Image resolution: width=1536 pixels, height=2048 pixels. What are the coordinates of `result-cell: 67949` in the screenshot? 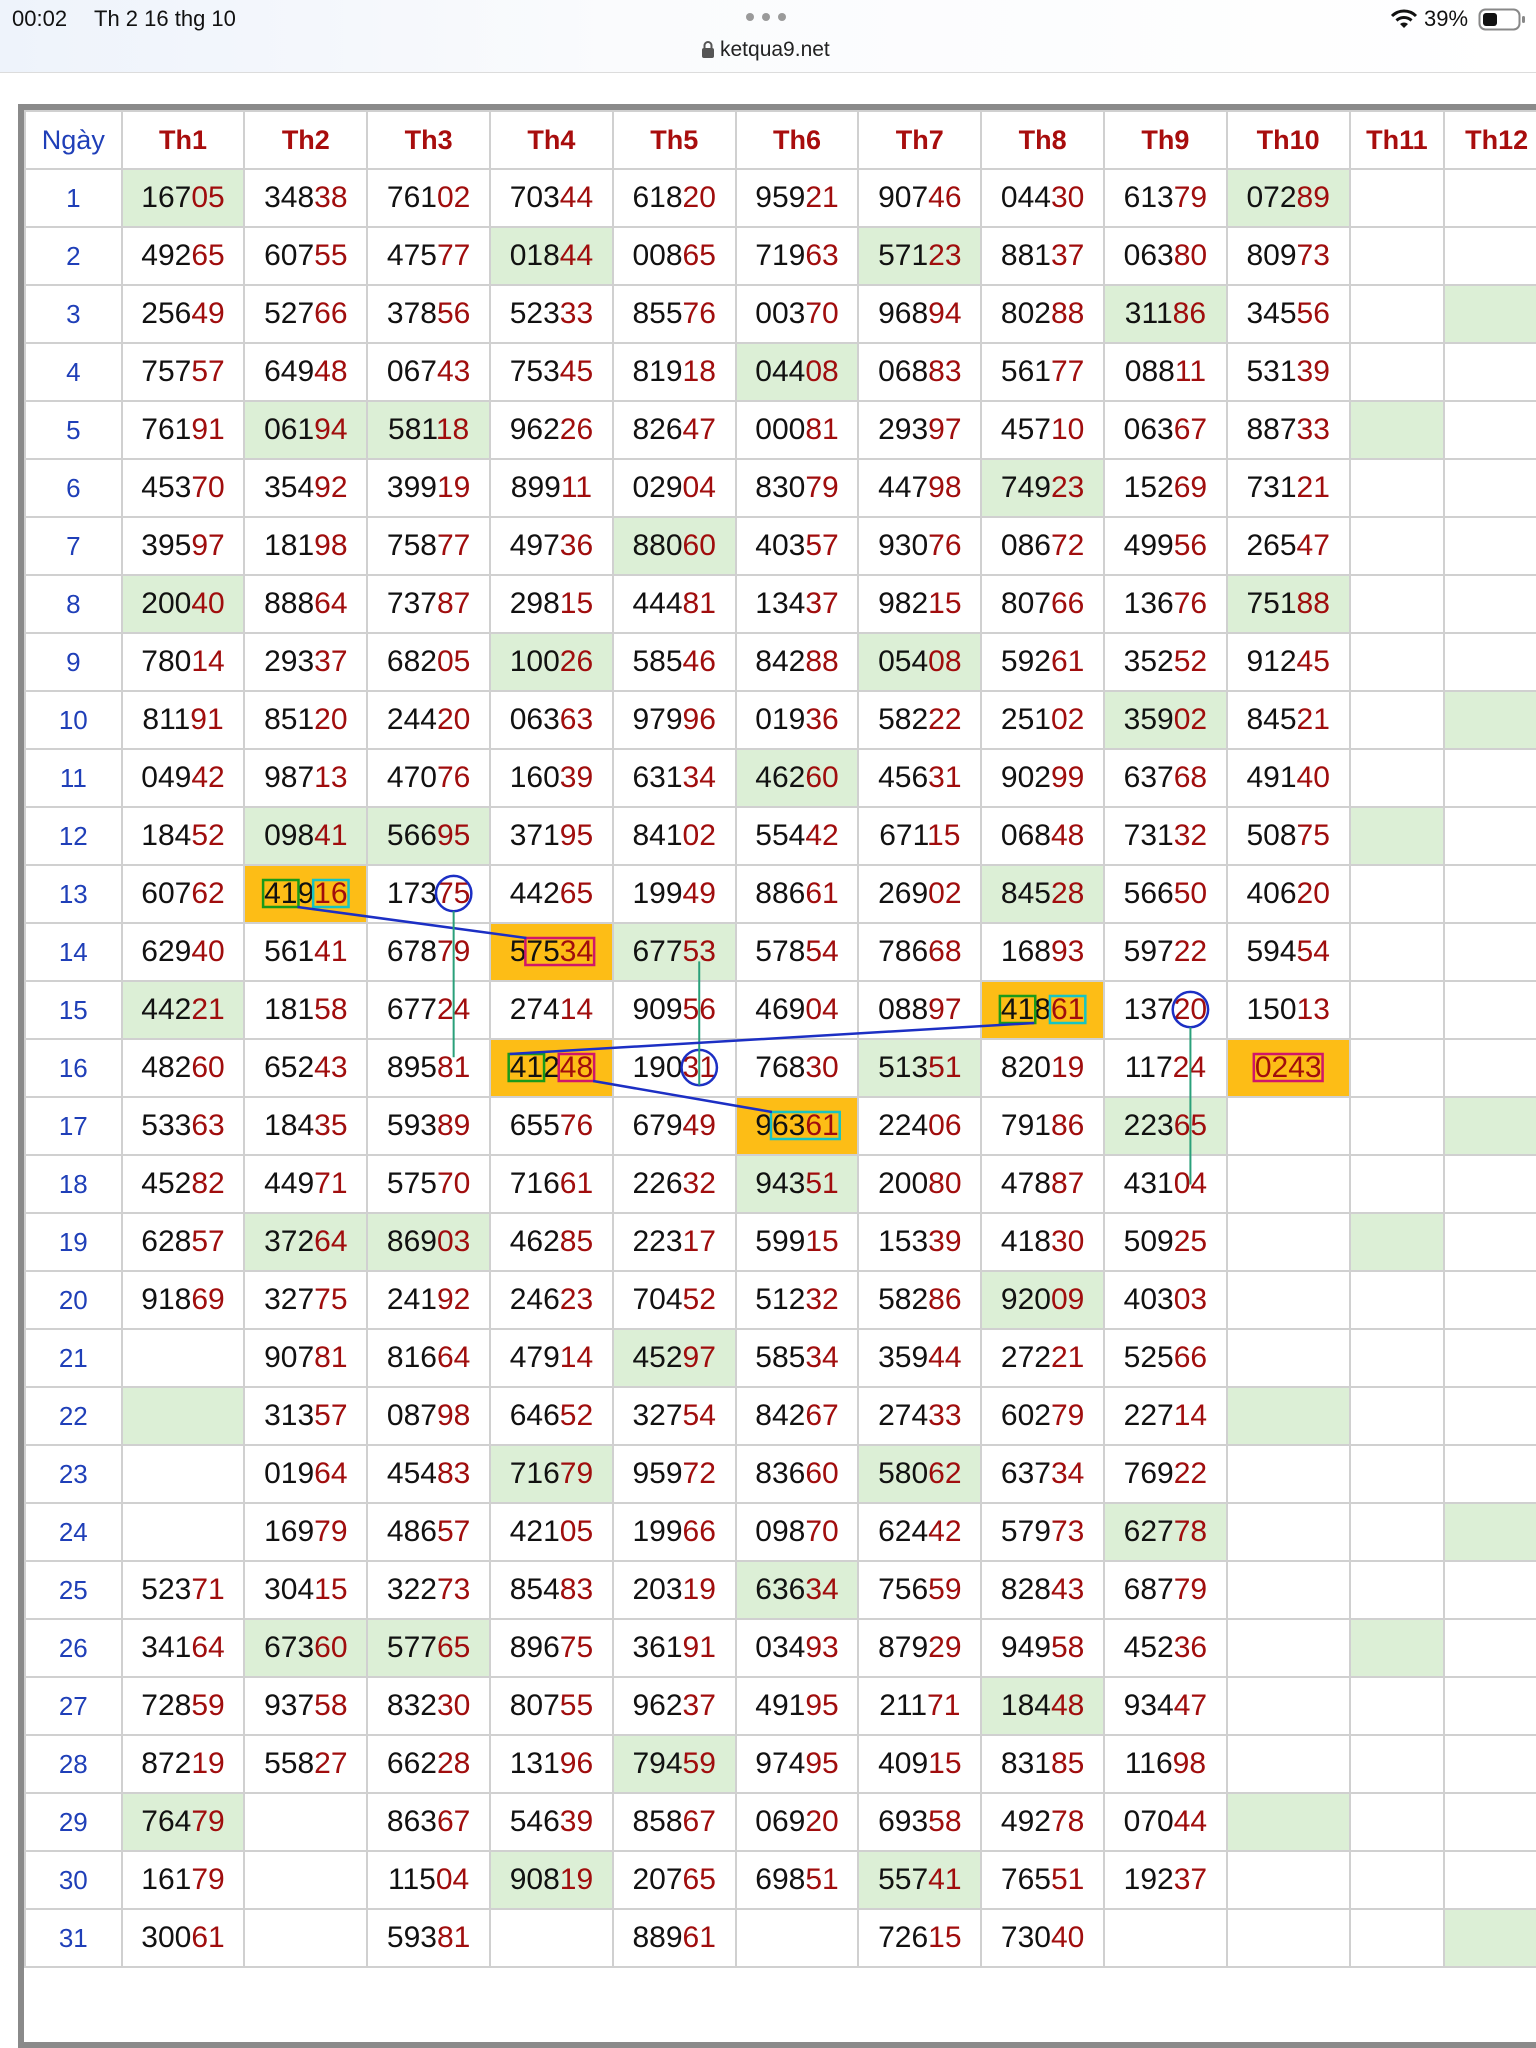 It's located at (674, 1126).